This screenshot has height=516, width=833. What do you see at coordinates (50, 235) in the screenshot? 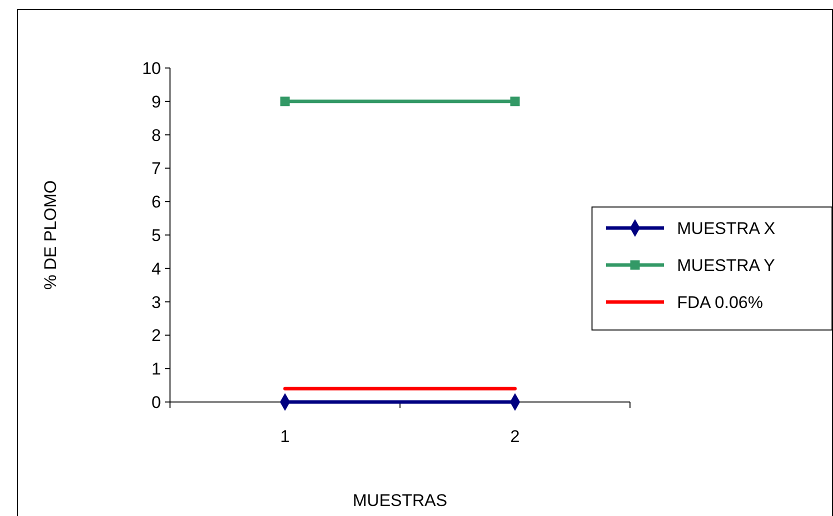
I see `y-axis-title: % DE PLOMO` at bounding box center [50, 235].